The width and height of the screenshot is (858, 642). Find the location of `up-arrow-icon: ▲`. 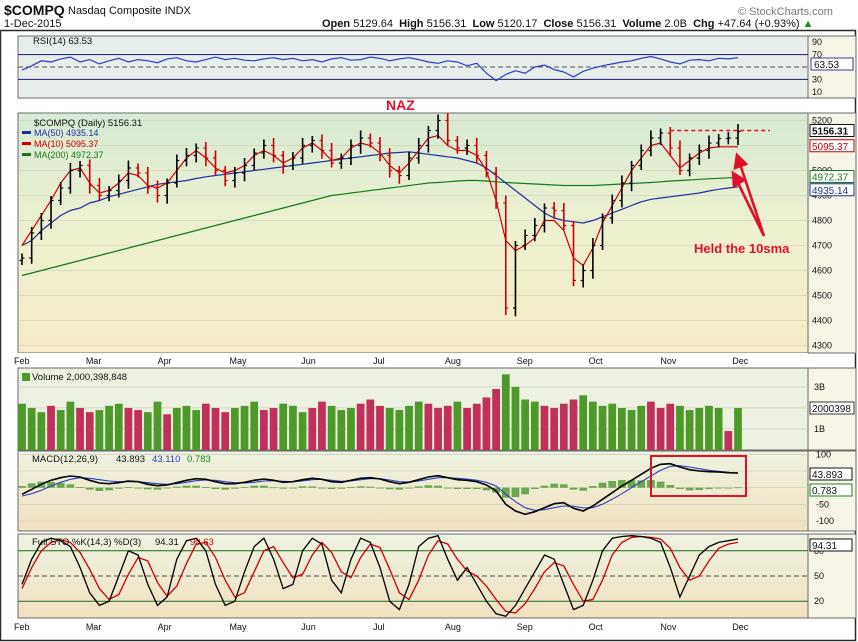

up-arrow-icon: ▲ is located at coordinates (808, 24).